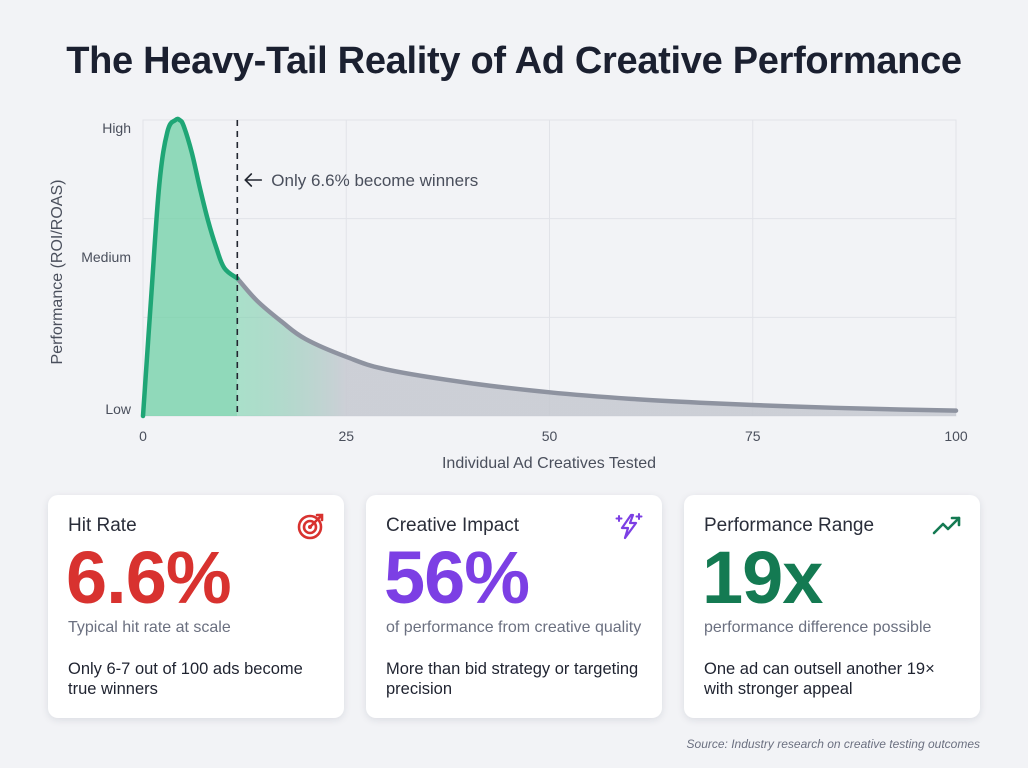 The width and height of the screenshot is (1028, 768). I want to click on y-tick-label: High, so click(116, 128).